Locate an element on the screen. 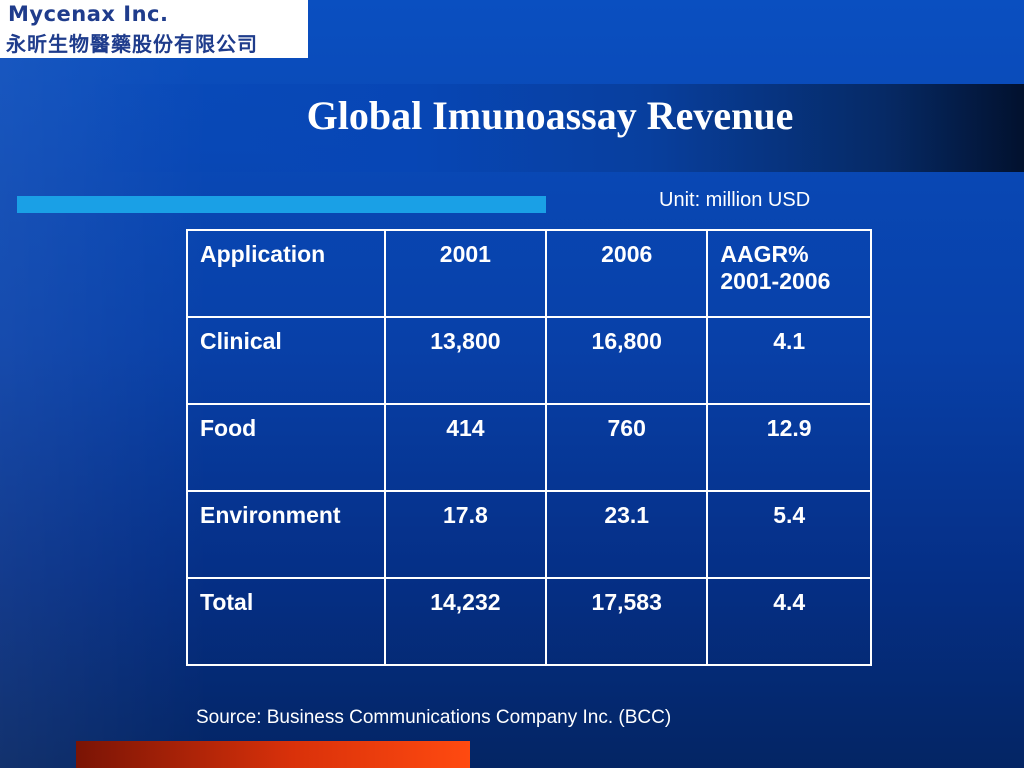  accent-bar is located at coordinates (281, 204).